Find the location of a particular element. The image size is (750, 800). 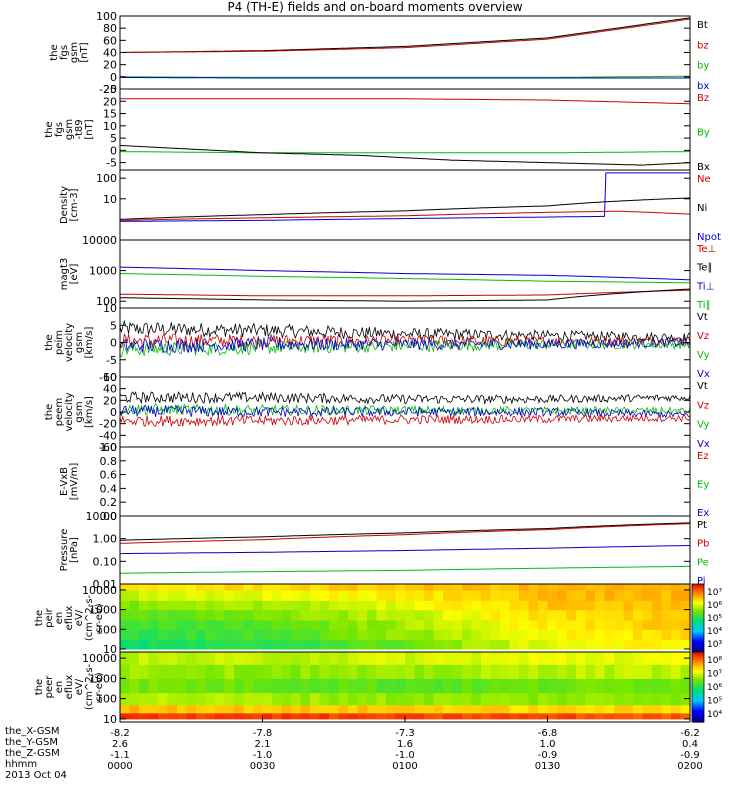

y-tick-label: 5 is located at coordinates (113, 138).